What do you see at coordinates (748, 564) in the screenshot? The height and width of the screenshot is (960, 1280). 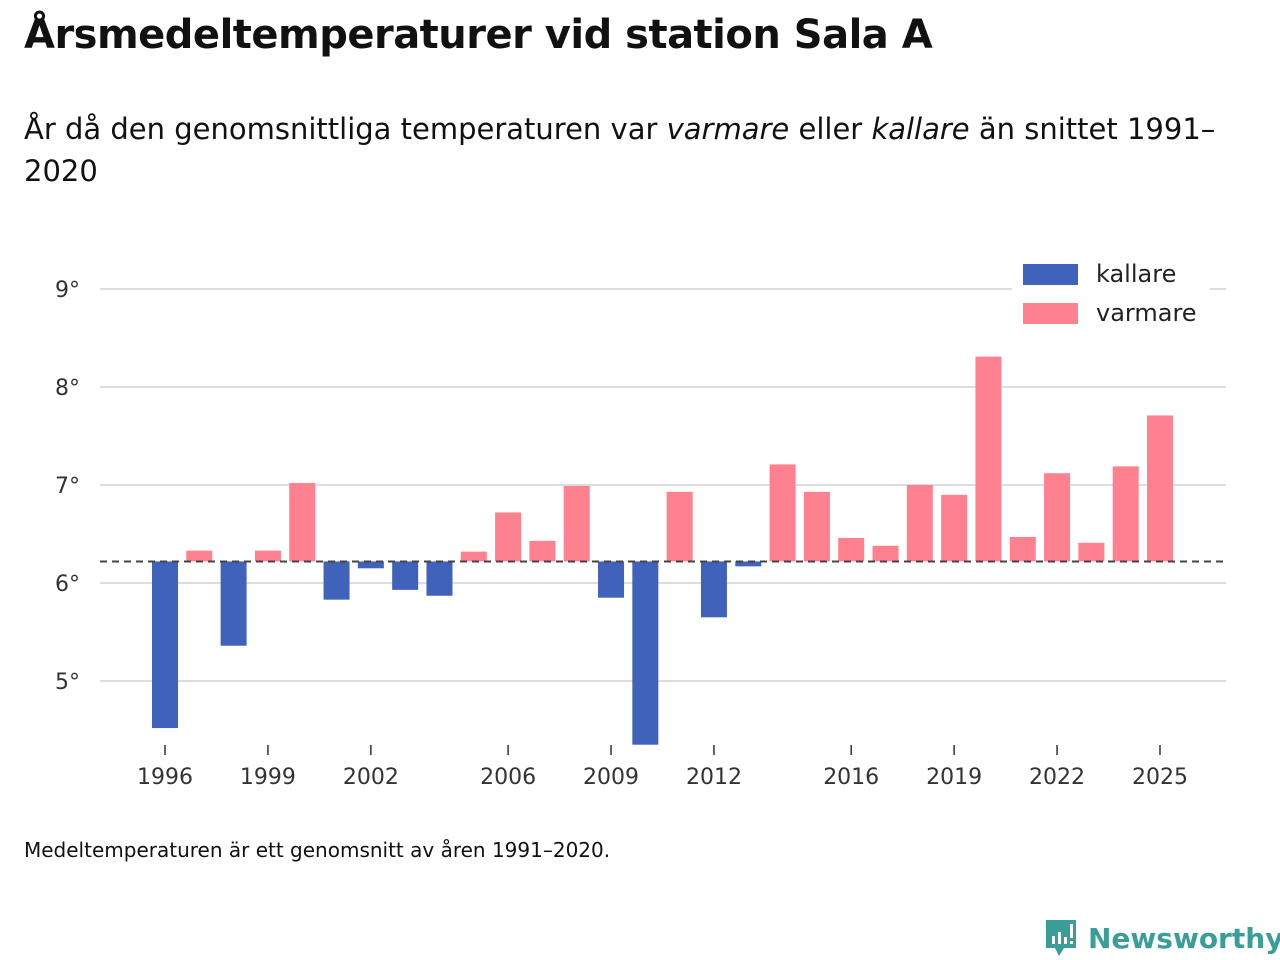 I see `bar-2013` at bounding box center [748, 564].